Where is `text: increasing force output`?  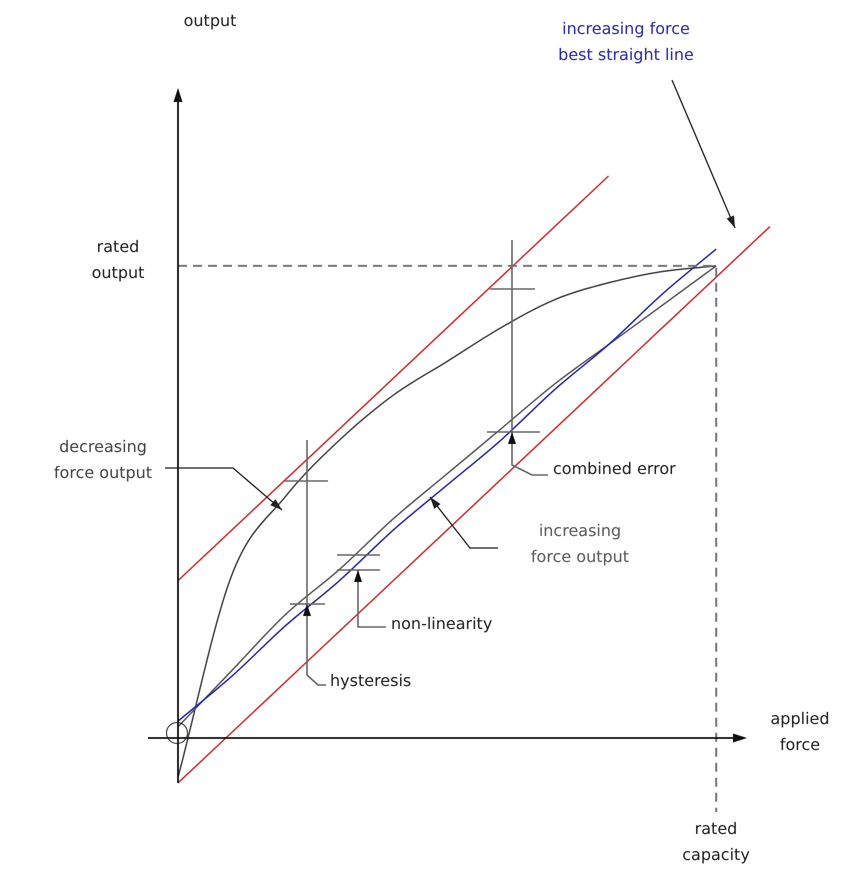 text: increasing force output is located at coordinates (580, 543).